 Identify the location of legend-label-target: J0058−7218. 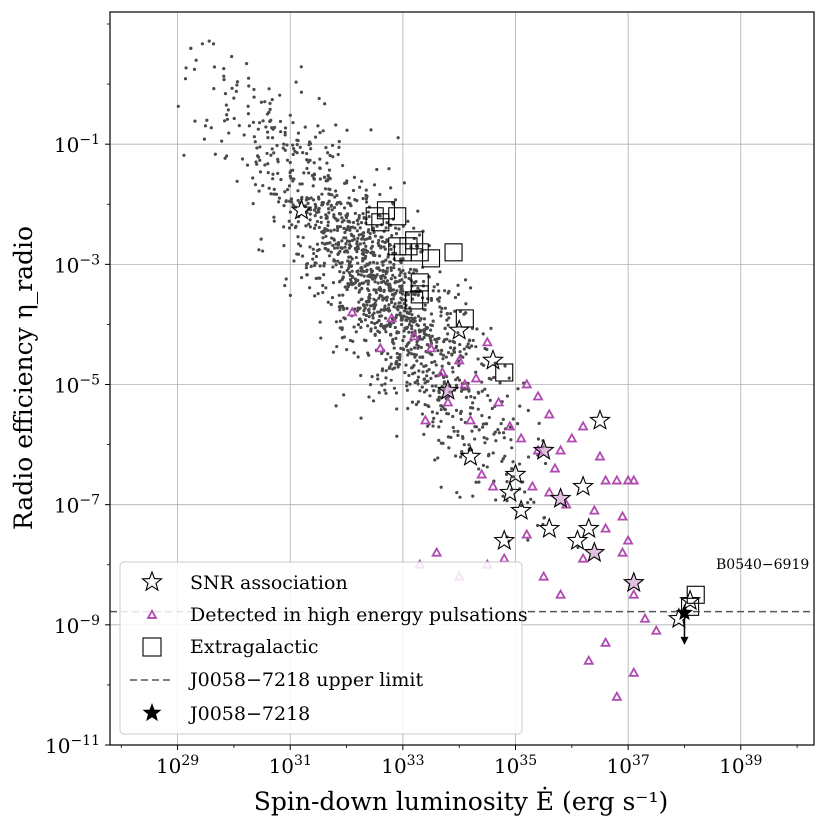
(249, 714).